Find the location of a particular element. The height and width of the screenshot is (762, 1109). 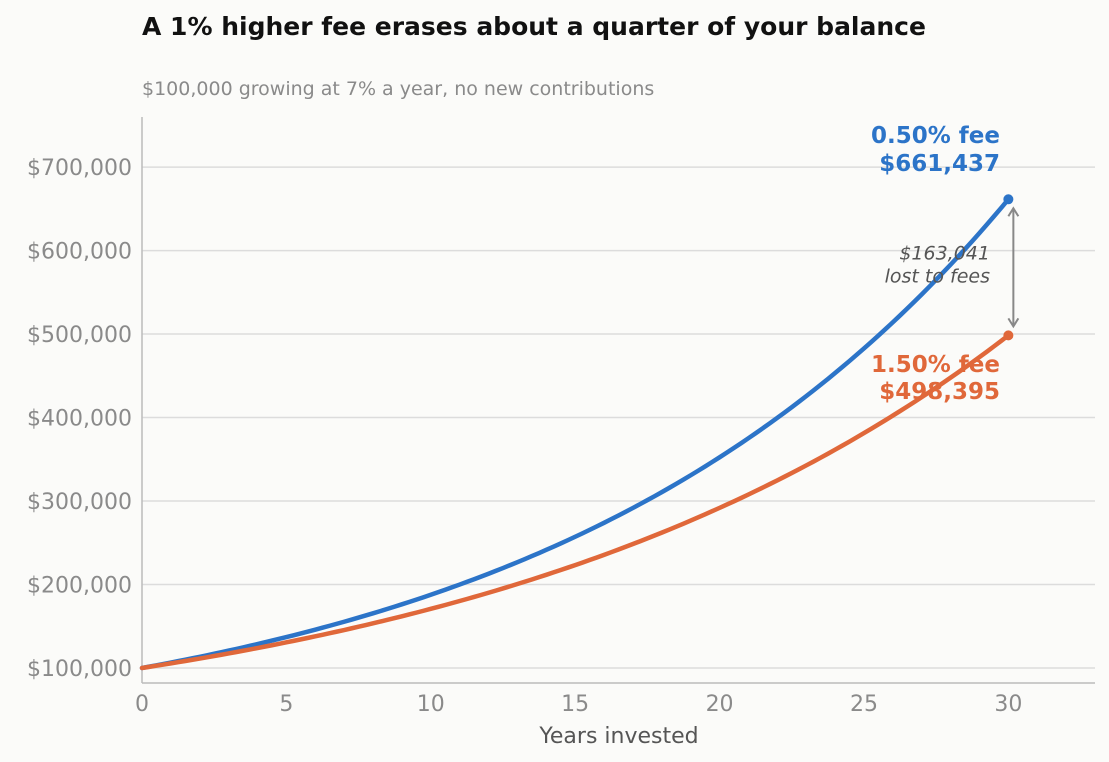

series-name-label: 1.50% fee is located at coordinates (935, 365).